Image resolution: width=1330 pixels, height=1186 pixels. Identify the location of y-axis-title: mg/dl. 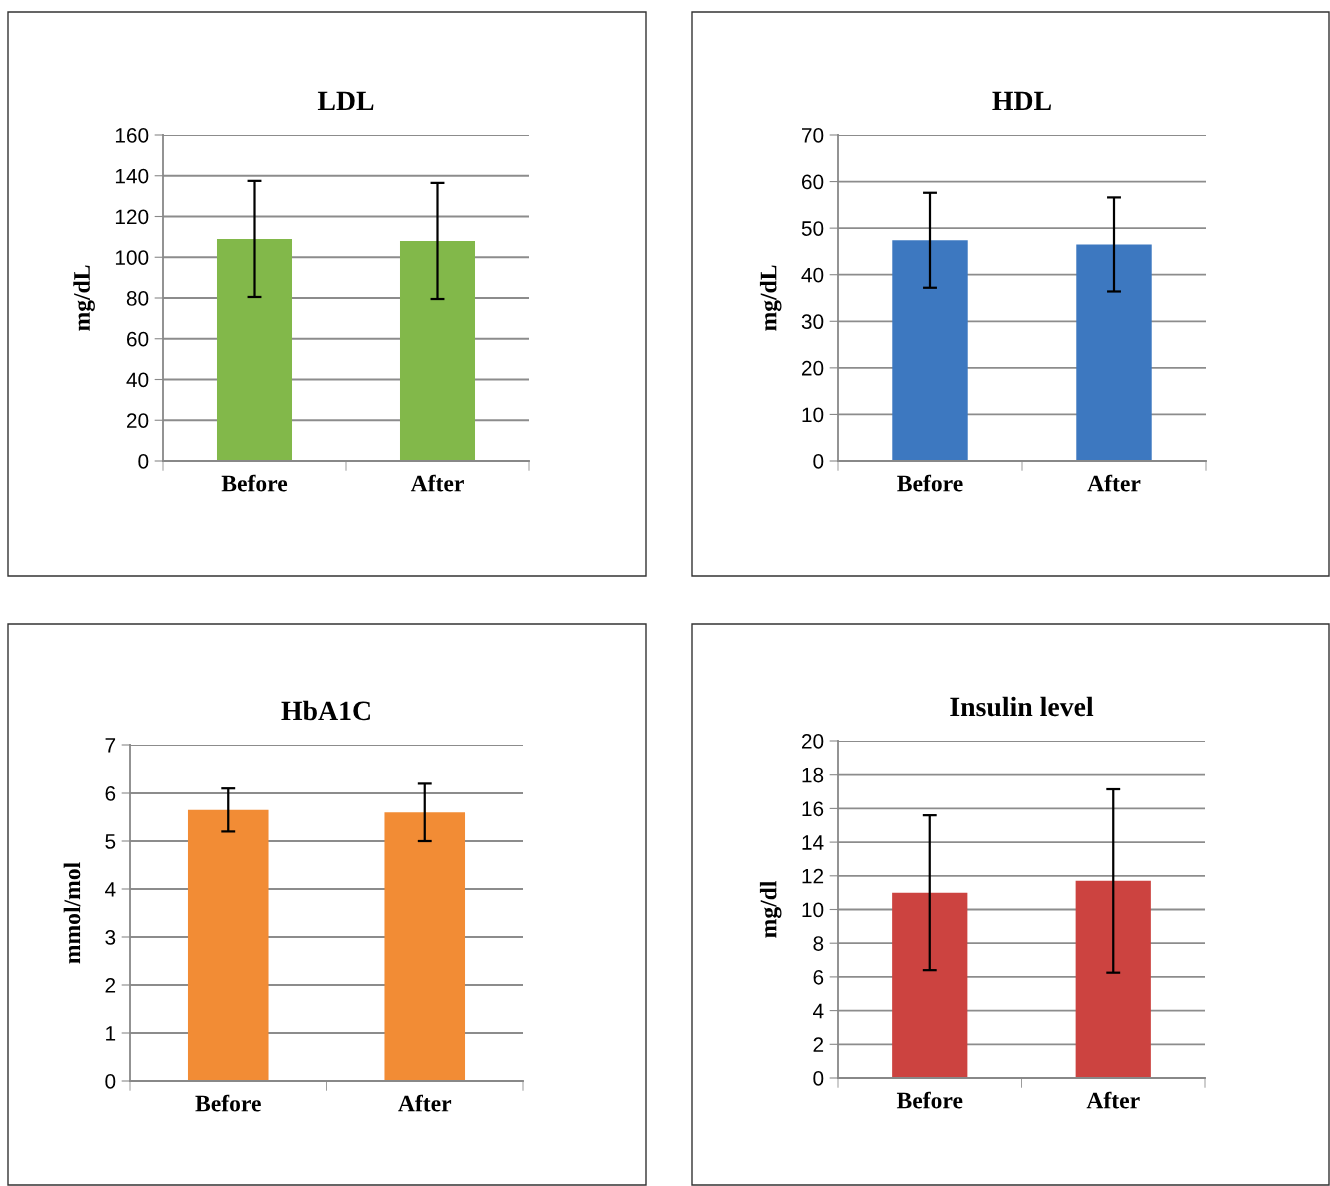
(770, 909).